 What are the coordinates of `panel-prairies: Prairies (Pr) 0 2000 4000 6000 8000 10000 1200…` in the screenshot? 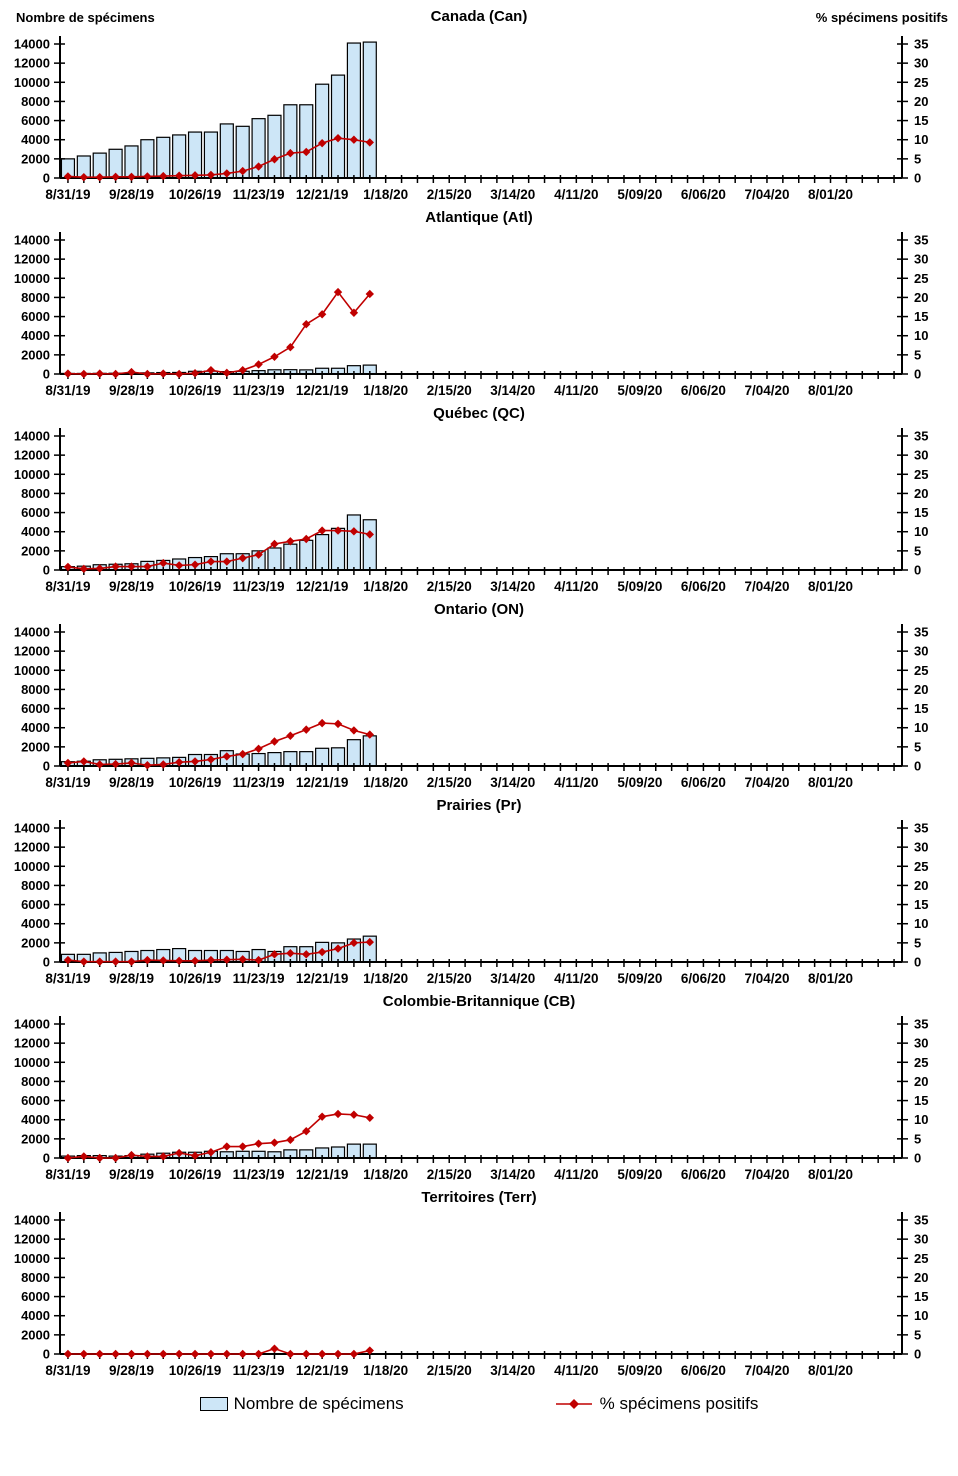 It's located at (479, 894).